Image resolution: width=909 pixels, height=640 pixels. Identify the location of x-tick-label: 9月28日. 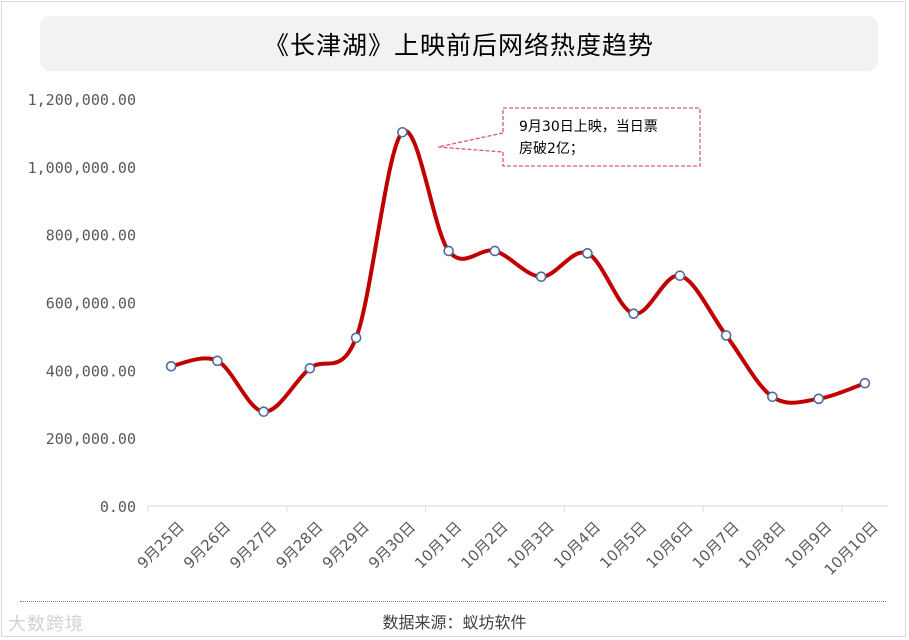
(299, 545).